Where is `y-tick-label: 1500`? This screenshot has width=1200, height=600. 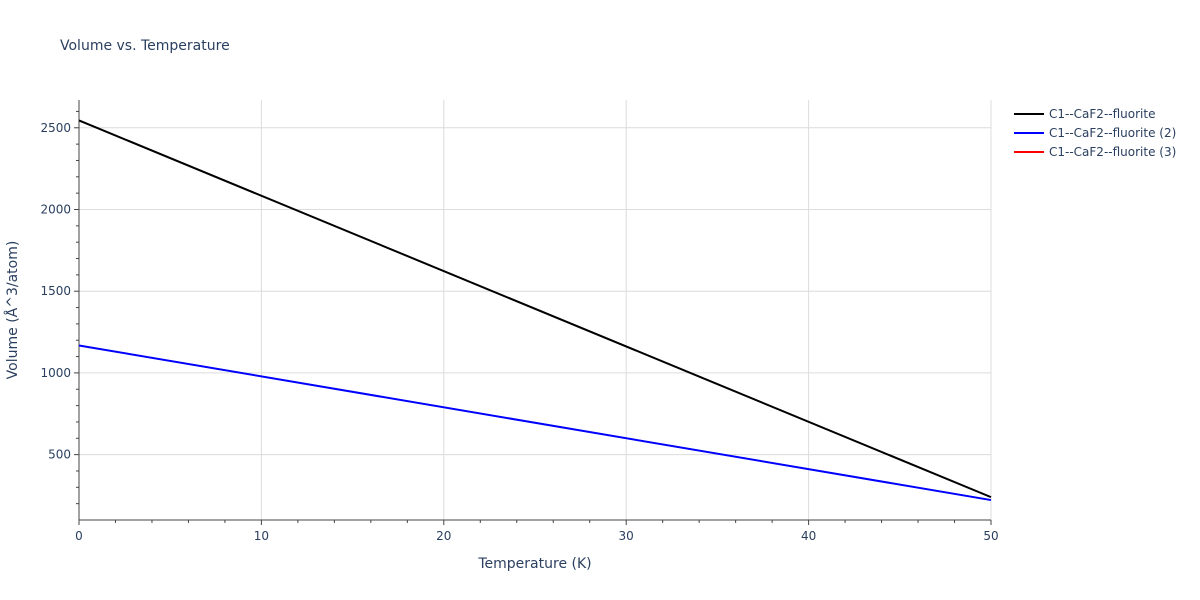 y-tick-label: 1500 is located at coordinates (55, 291).